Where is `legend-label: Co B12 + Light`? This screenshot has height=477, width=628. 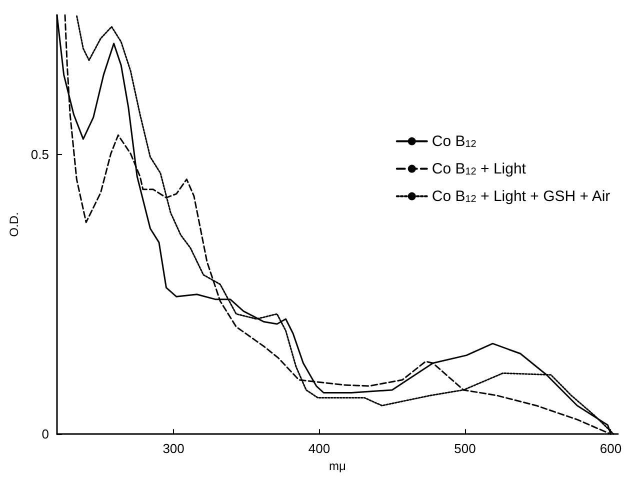
legend-label: Co B12 + Light is located at coordinates (479, 169).